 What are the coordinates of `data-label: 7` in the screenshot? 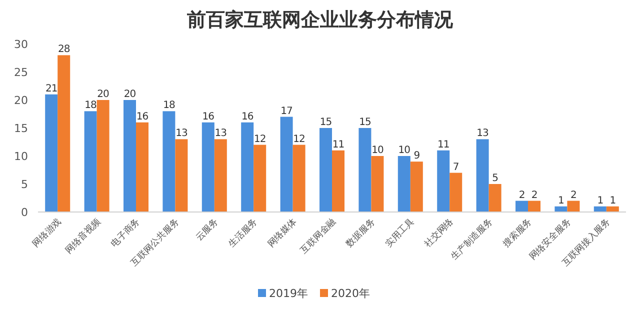 It's located at (455, 167).